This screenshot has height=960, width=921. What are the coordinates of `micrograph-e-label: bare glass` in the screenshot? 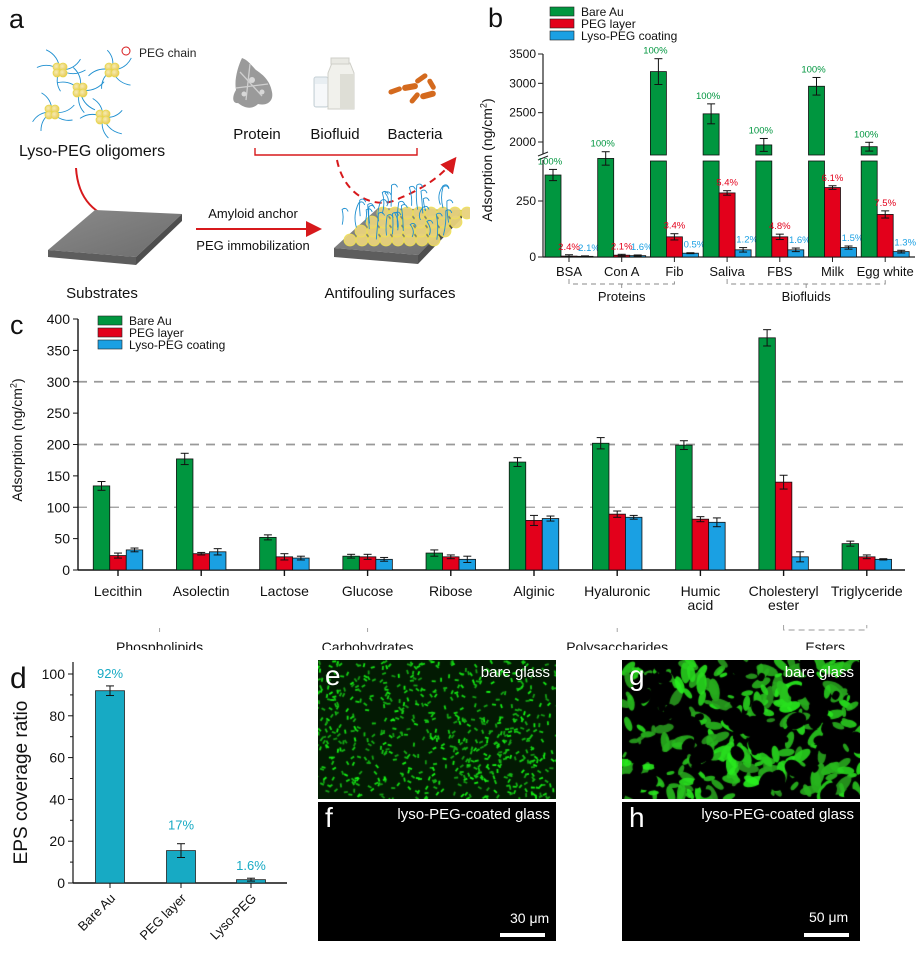 It's located at (515, 672).